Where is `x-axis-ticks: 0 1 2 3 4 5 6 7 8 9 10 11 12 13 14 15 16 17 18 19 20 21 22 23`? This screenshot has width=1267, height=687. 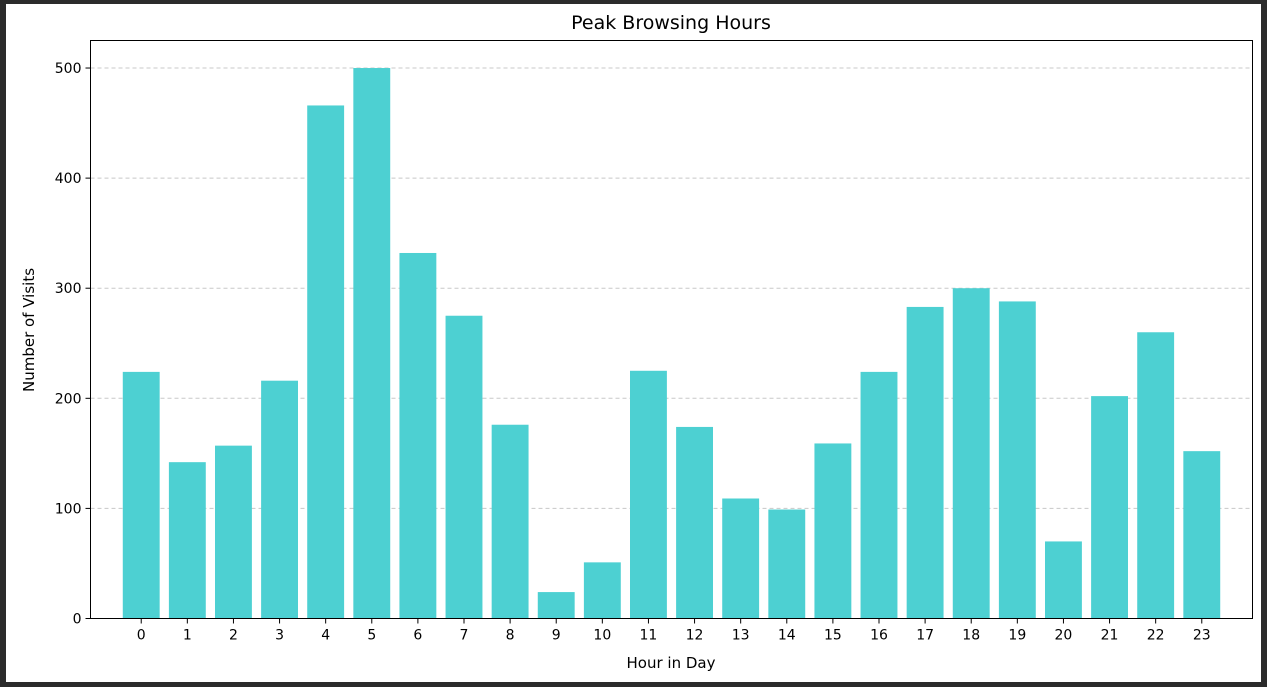 x-axis-ticks: 0 1 2 3 4 5 6 7 8 9 10 11 12 13 14 15 16 17 18 19 20 21 22 23 is located at coordinates (674, 631).